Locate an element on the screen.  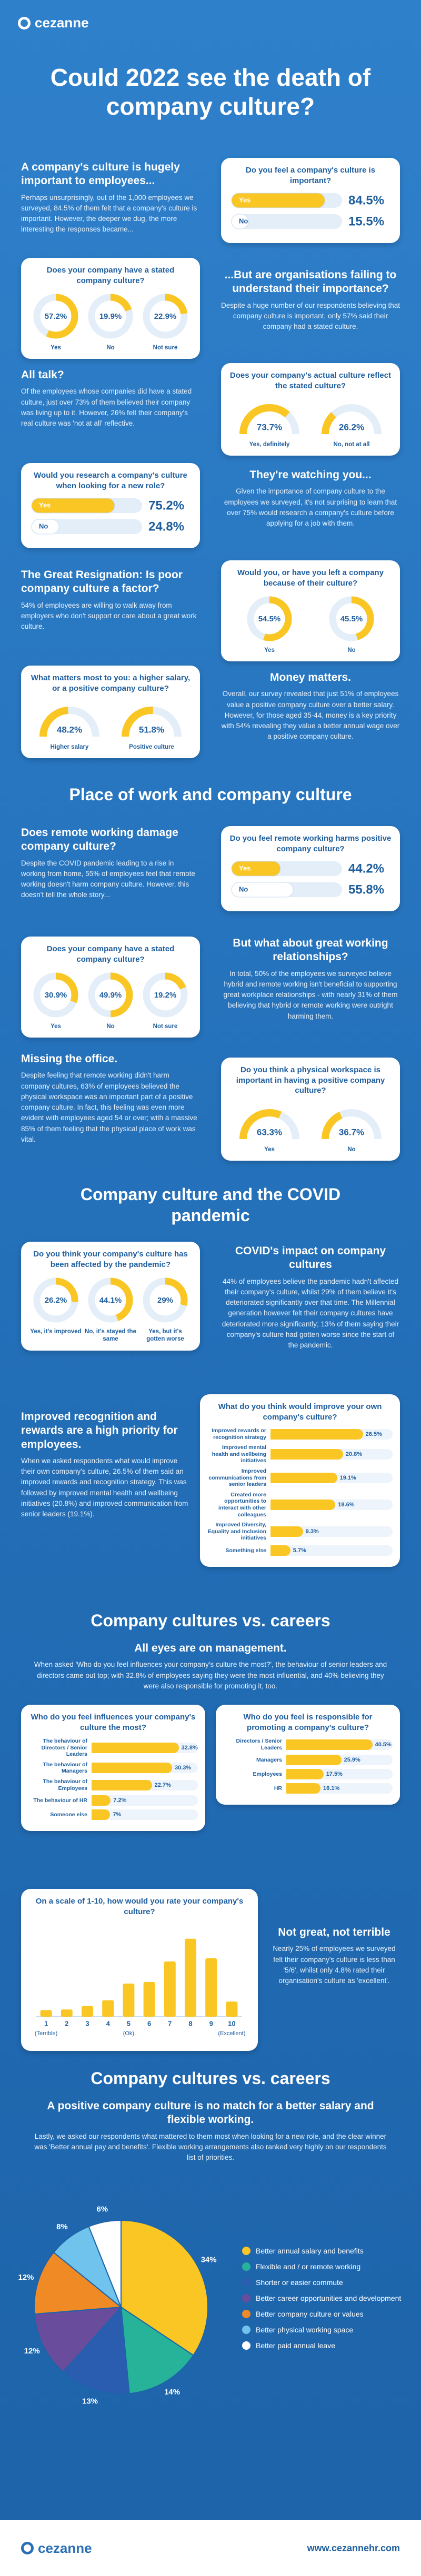
value-label: 34% is located at coordinates (209, 2260).